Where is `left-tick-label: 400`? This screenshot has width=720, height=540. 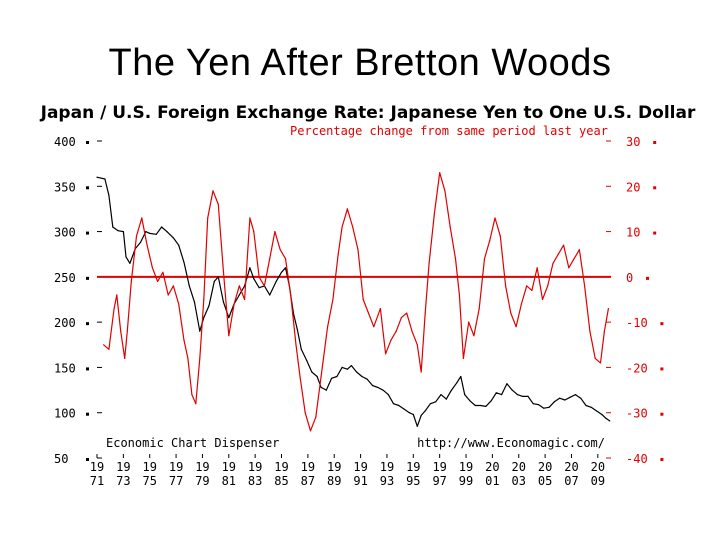 left-tick-label: 400 is located at coordinates (65, 142).